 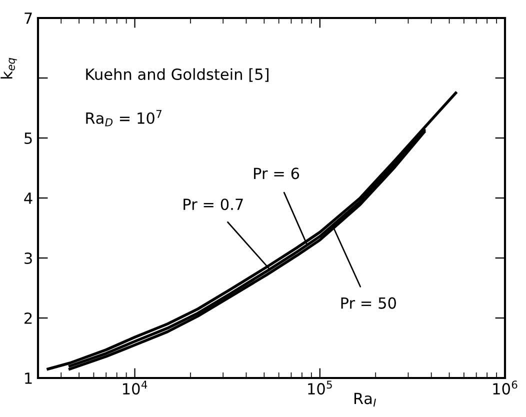 What do you see at coordinates (177, 75) in the screenshot?
I see `annotation: Kuehn and Goldstein [5]` at bounding box center [177, 75].